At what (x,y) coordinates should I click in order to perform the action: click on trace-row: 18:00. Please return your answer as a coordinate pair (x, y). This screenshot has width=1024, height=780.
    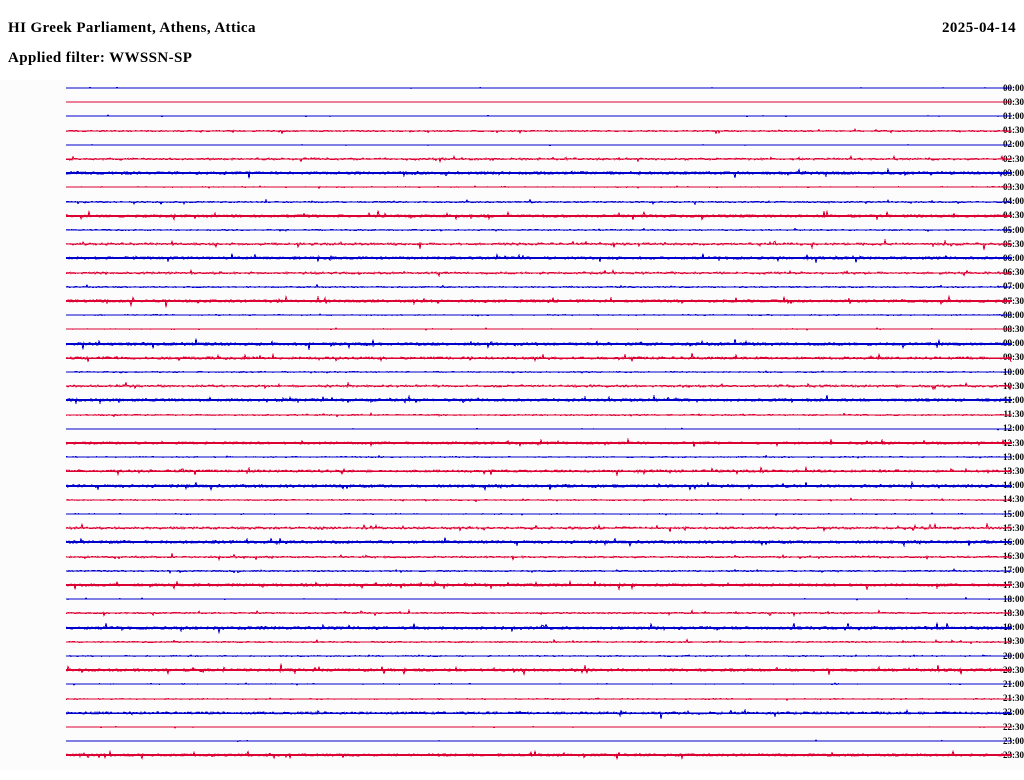
    Looking at the image, I should click on (512, 599).